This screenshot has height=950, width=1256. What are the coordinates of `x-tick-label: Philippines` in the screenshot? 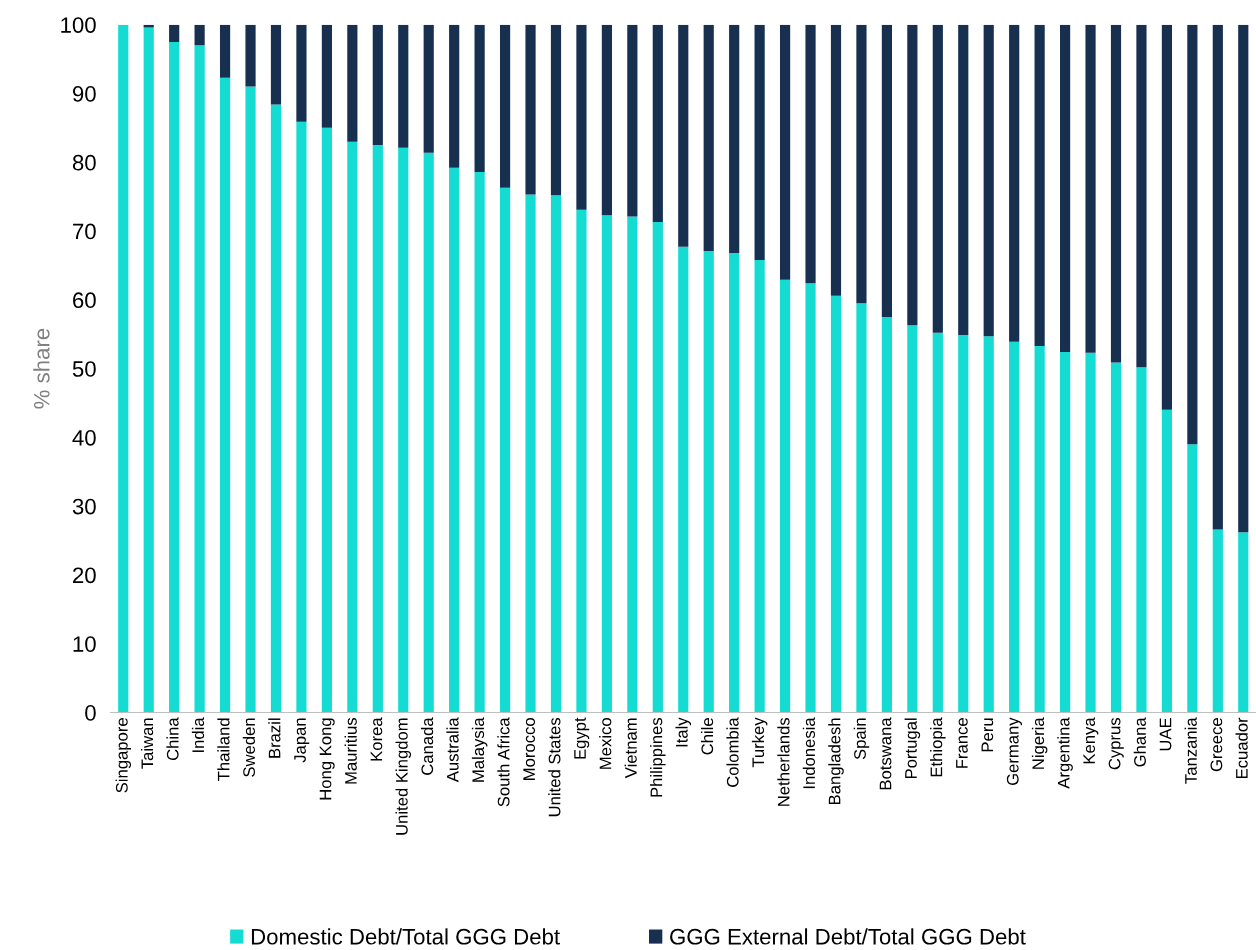 It's located at (658, 757).